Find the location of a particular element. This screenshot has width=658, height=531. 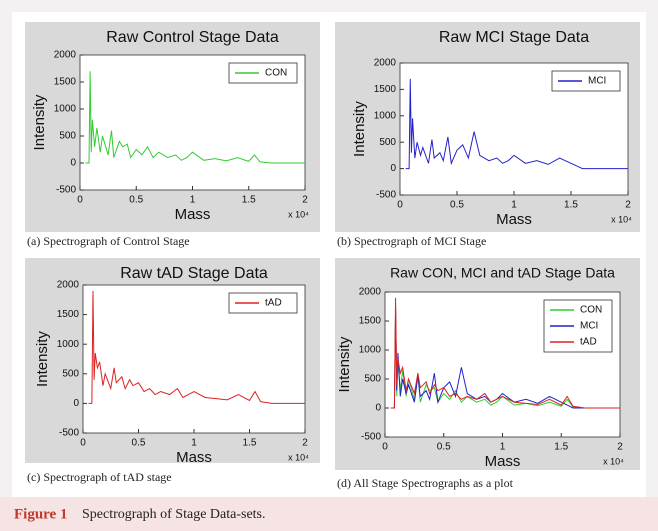

figure-caption: Spectrograph of Stage Data-sets. is located at coordinates (174, 514).